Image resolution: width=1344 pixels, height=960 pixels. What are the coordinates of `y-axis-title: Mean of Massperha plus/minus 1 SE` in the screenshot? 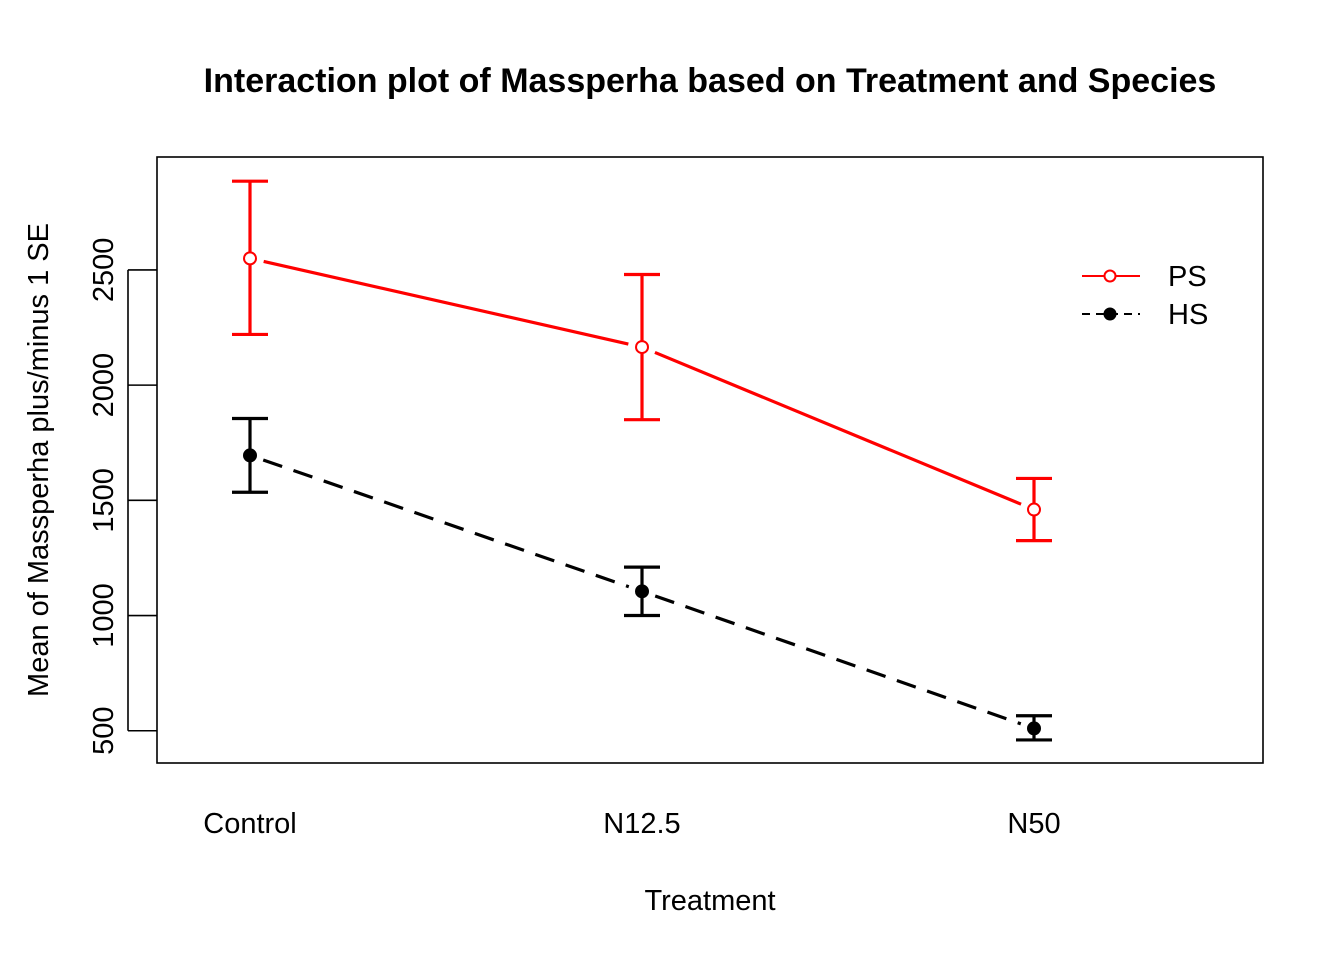 It's located at (39, 460).